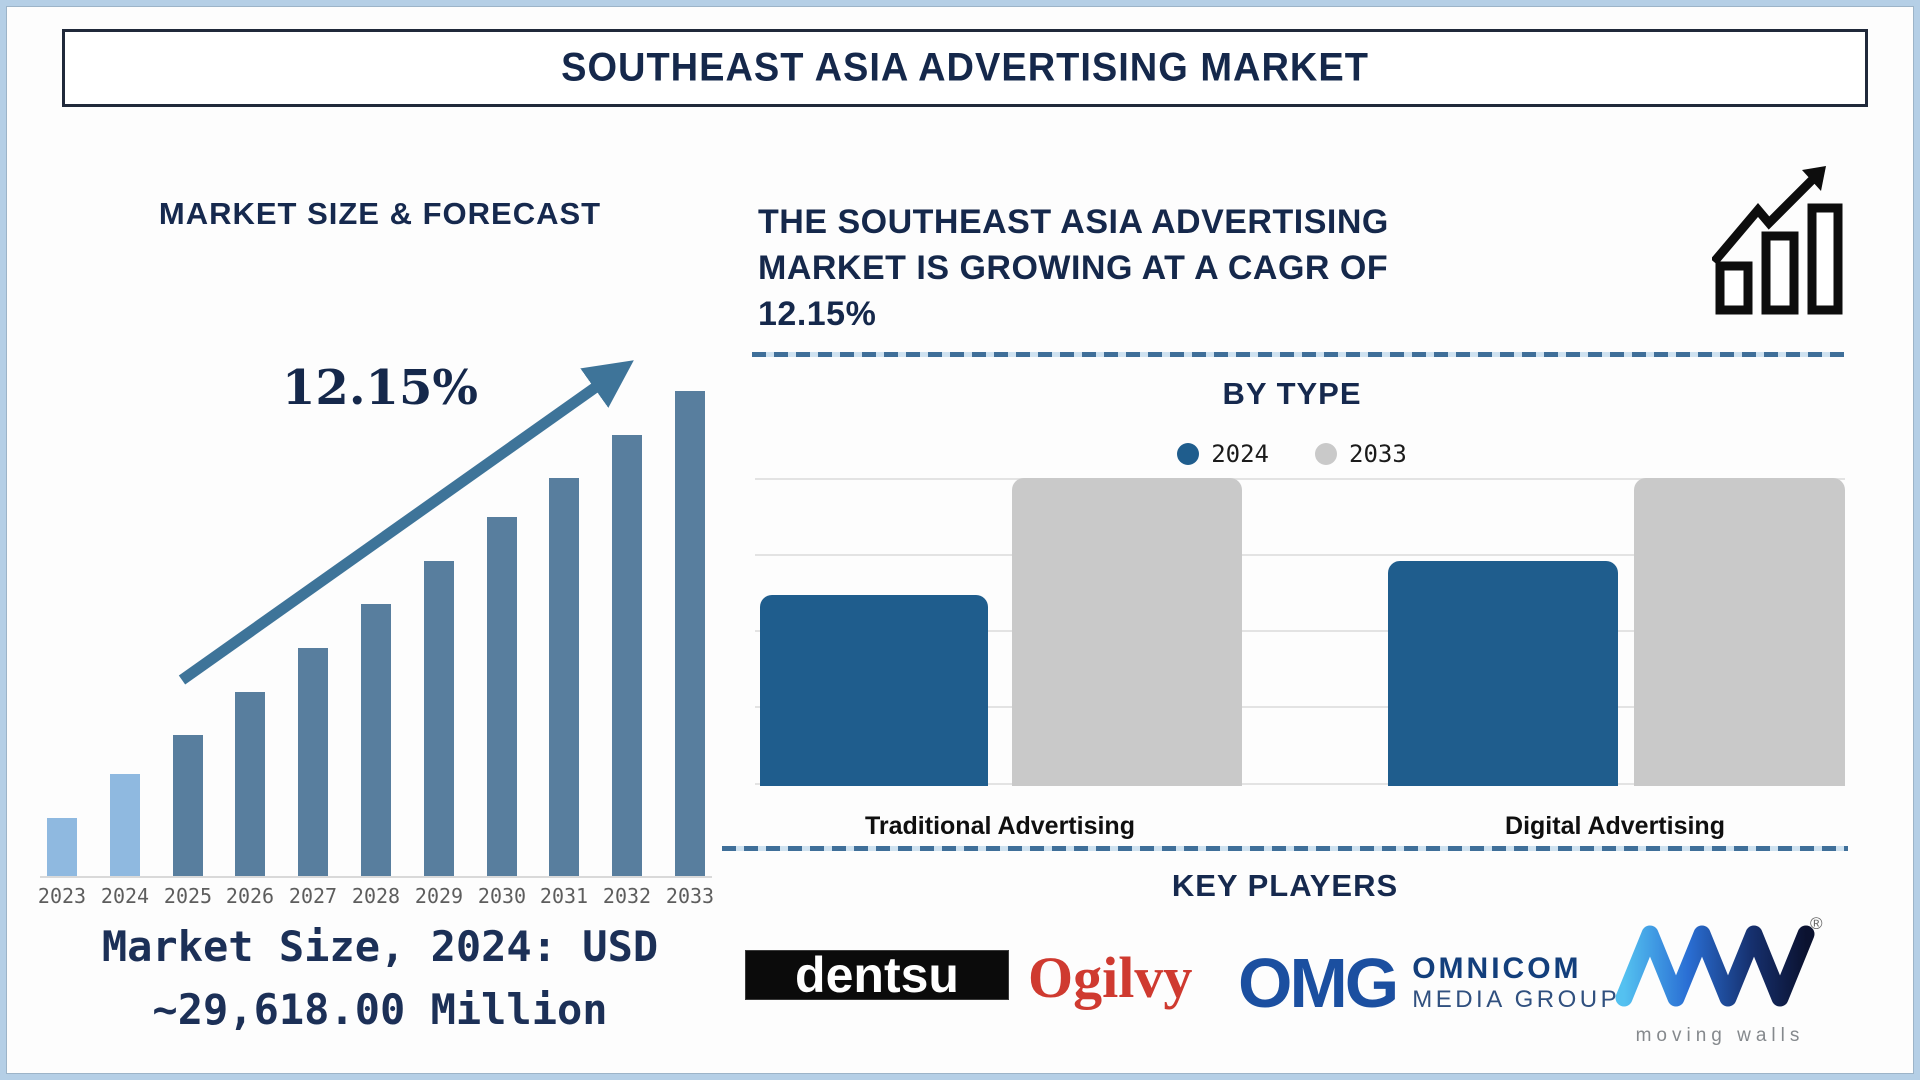  I want to click on dentsu-logo: dentsu, so click(877, 975).